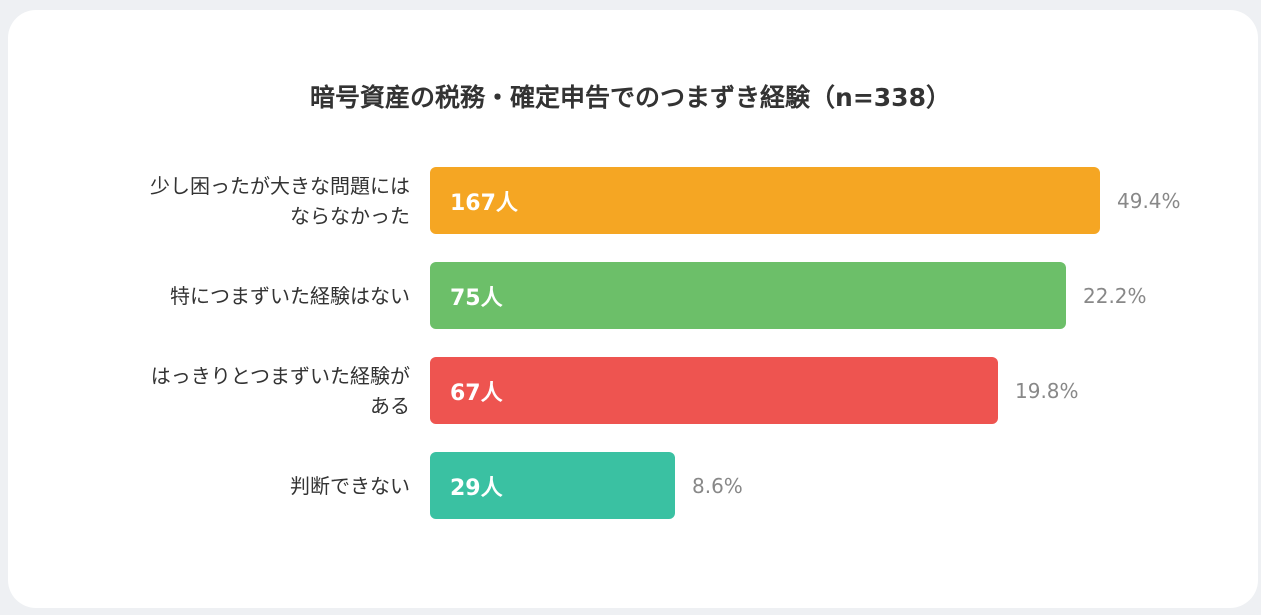  Describe the element at coordinates (1149, 200) in the screenshot. I see `percent-label: 49.4%` at that location.